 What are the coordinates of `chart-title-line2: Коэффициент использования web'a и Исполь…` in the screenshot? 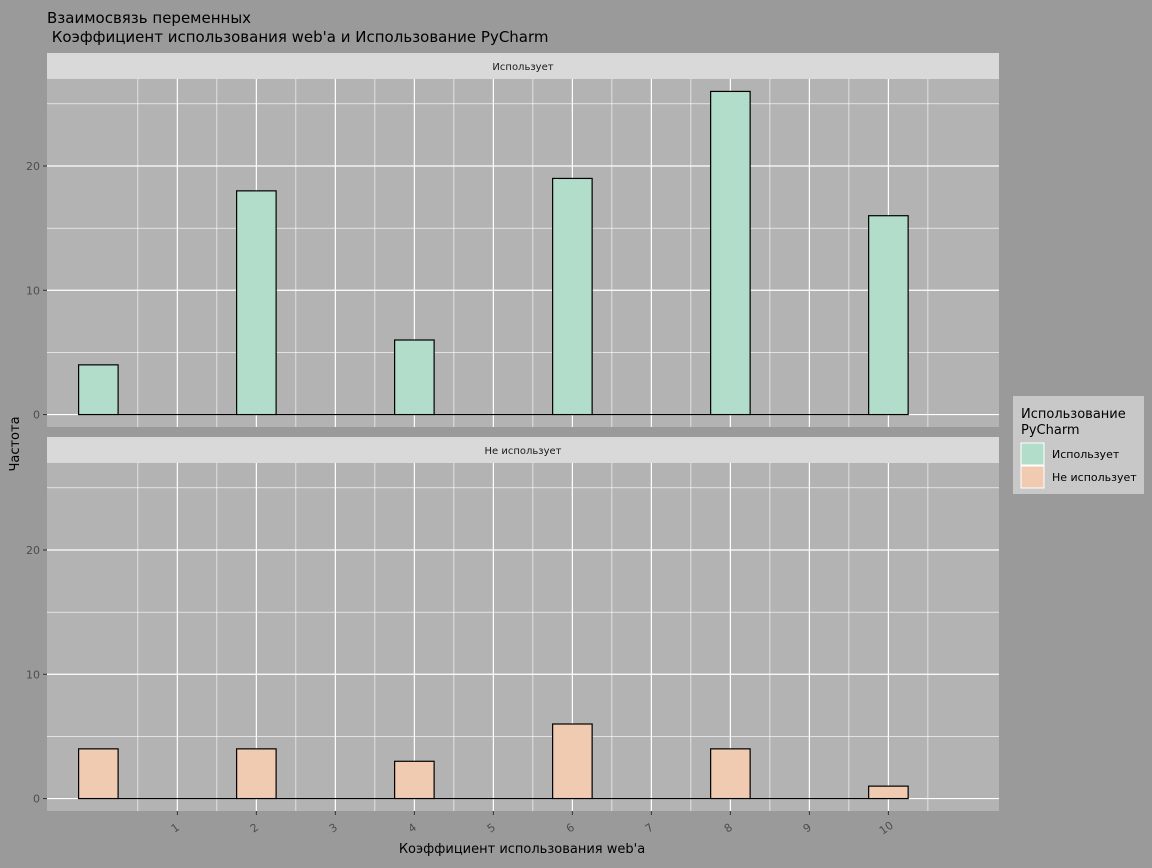 It's located at (298, 37).